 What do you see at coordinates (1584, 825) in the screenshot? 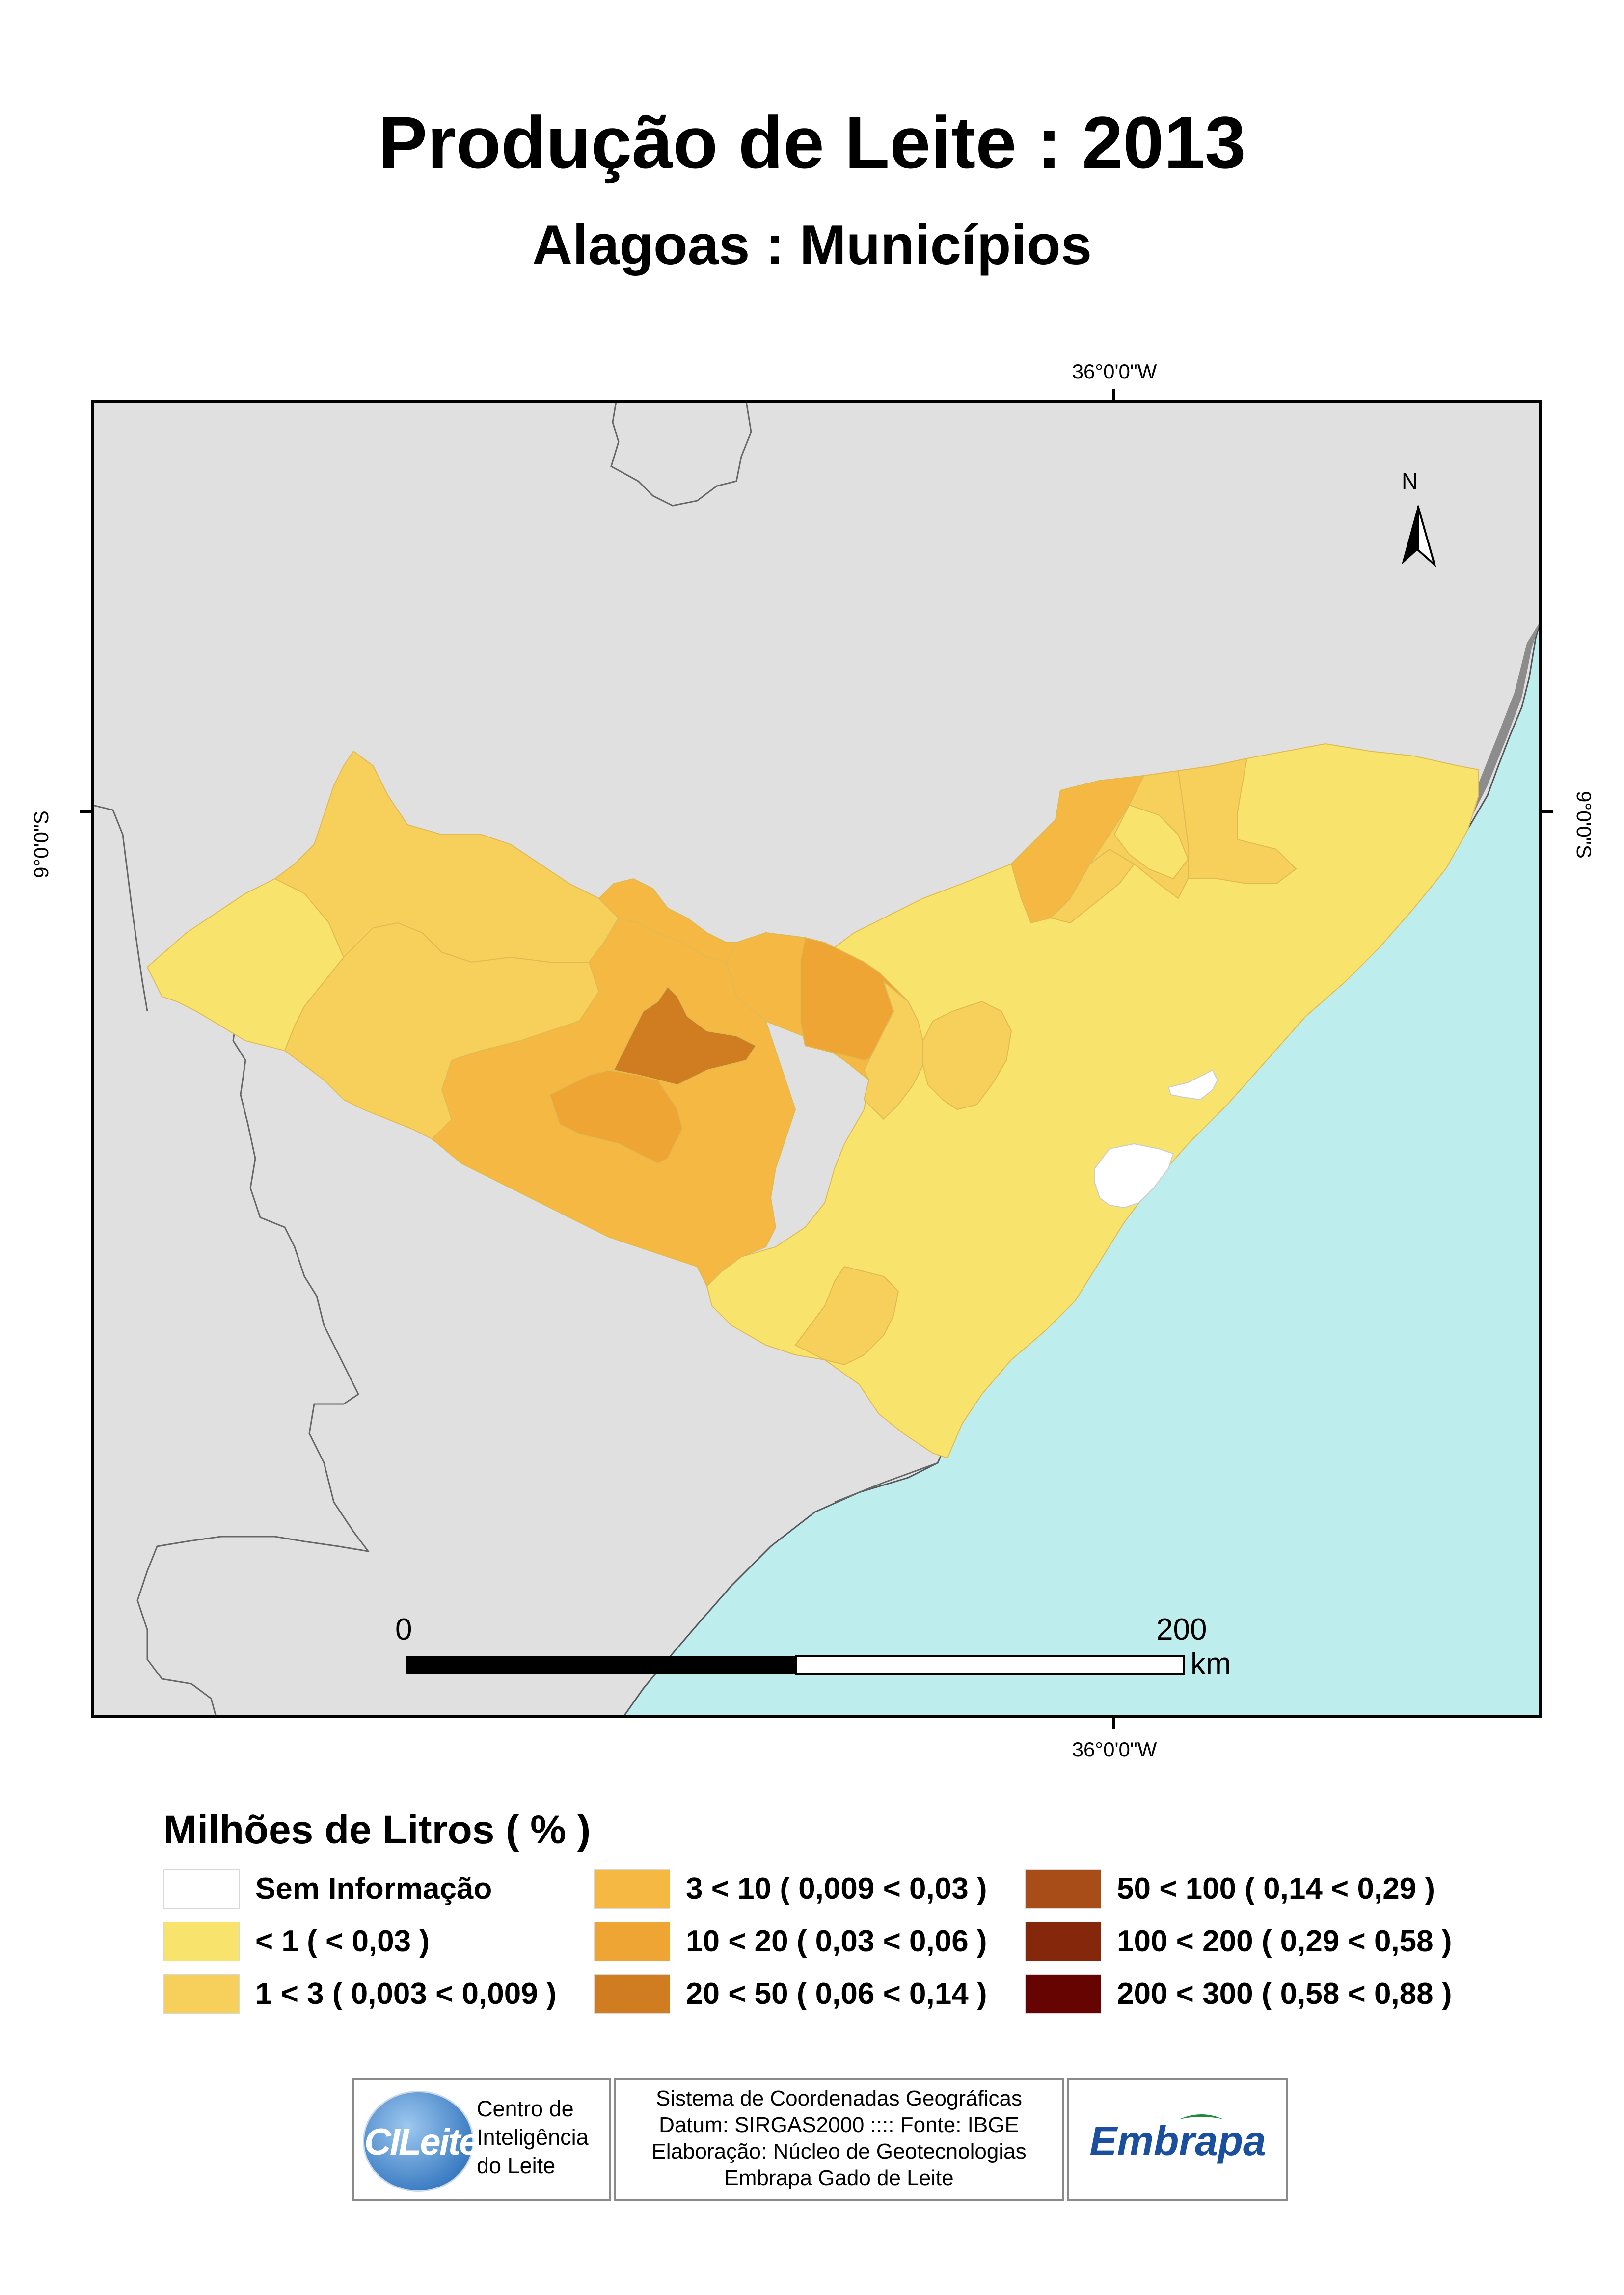
I see `coord-label-right: 9°0'0"S` at bounding box center [1584, 825].